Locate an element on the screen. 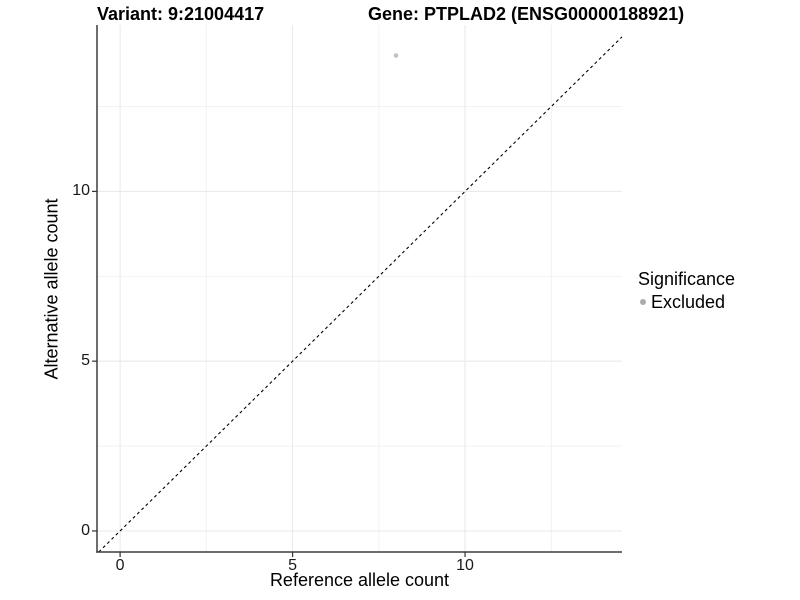 The width and height of the screenshot is (800, 600). legend-point-icon is located at coordinates (643, 301).